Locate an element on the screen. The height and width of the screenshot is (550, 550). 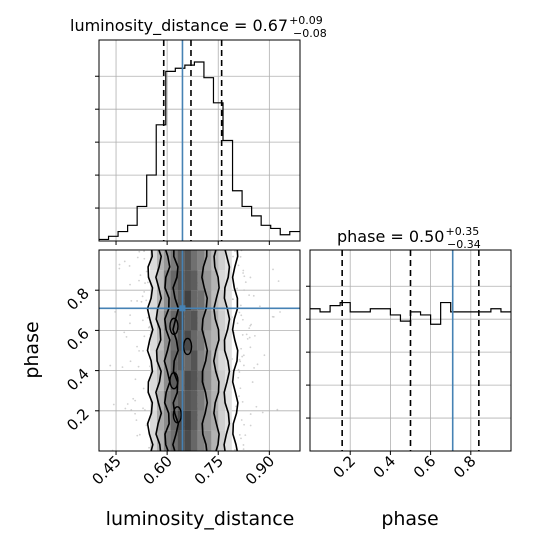
y-tick-label-phase: 0.4 is located at coordinates (78, 380).